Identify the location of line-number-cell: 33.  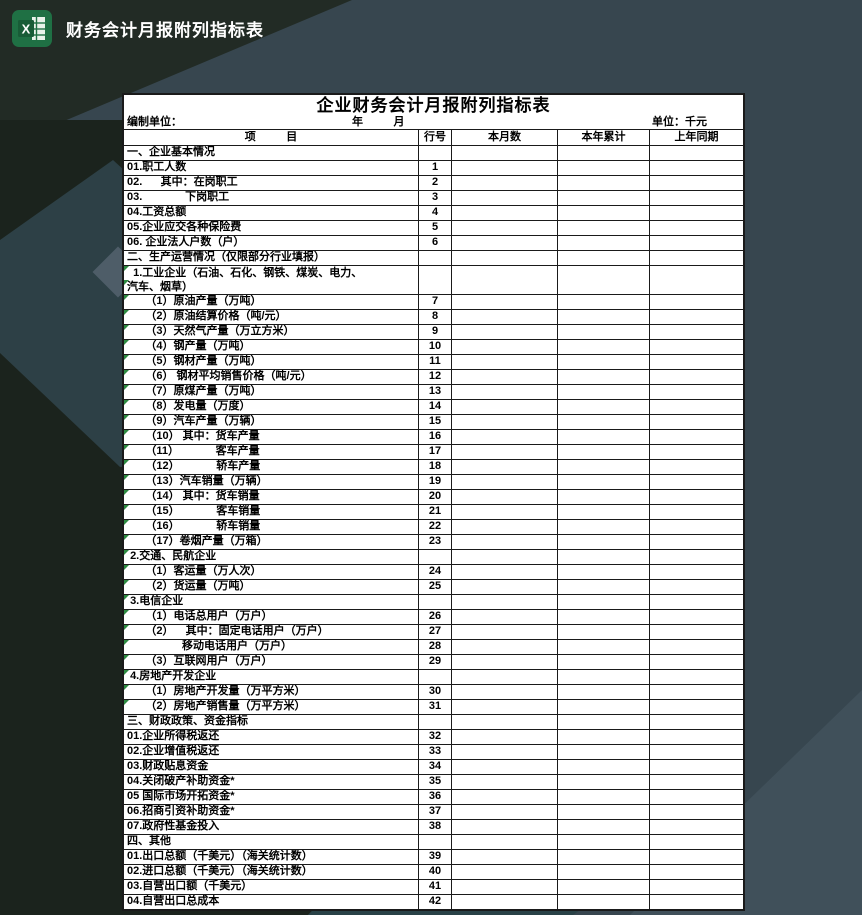
(434, 752).